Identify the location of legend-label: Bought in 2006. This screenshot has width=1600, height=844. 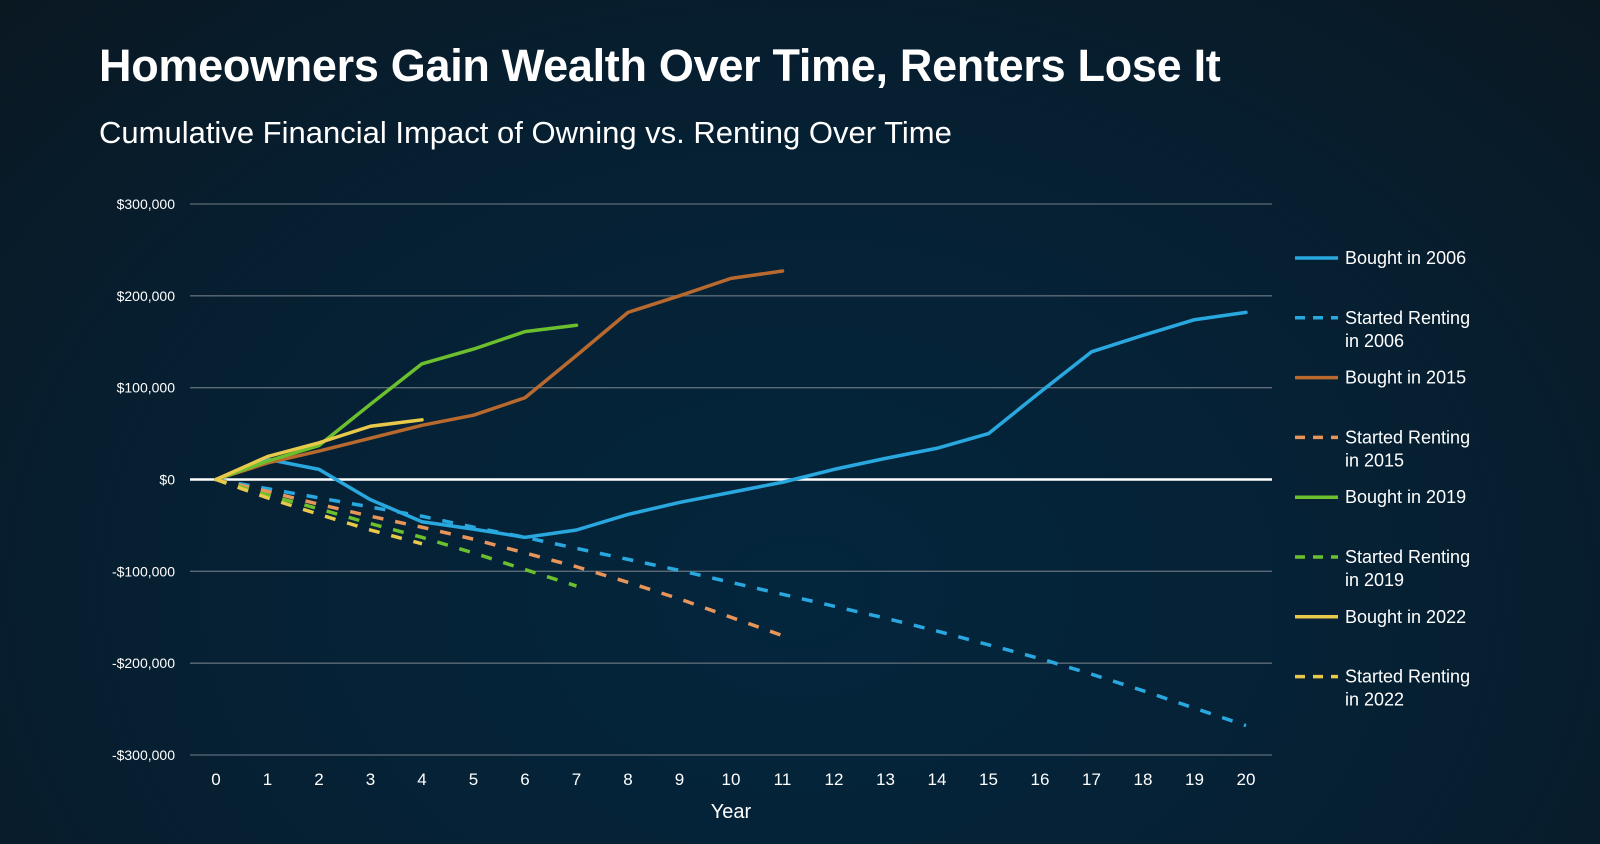
(1405, 258).